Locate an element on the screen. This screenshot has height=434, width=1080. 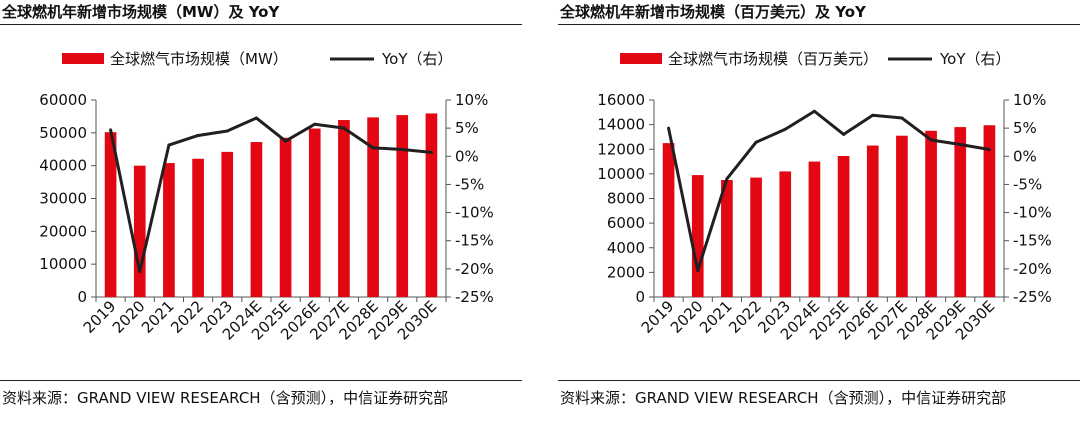
legend: 全球燃气市场规模（百万美元） YoY（右） is located at coordinates (815, 59).